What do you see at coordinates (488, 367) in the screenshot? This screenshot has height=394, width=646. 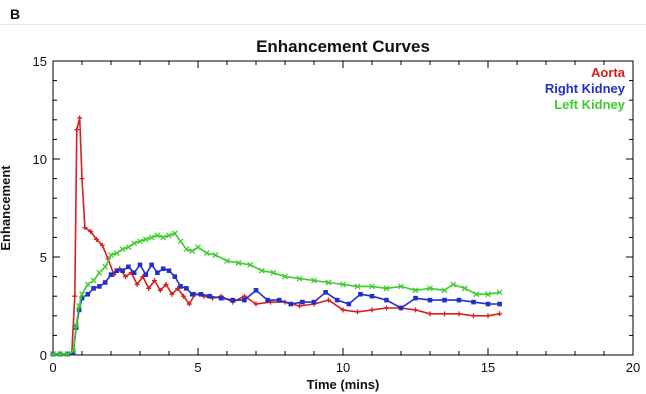 I see `x-tick-label: 15` at bounding box center [488, 367].